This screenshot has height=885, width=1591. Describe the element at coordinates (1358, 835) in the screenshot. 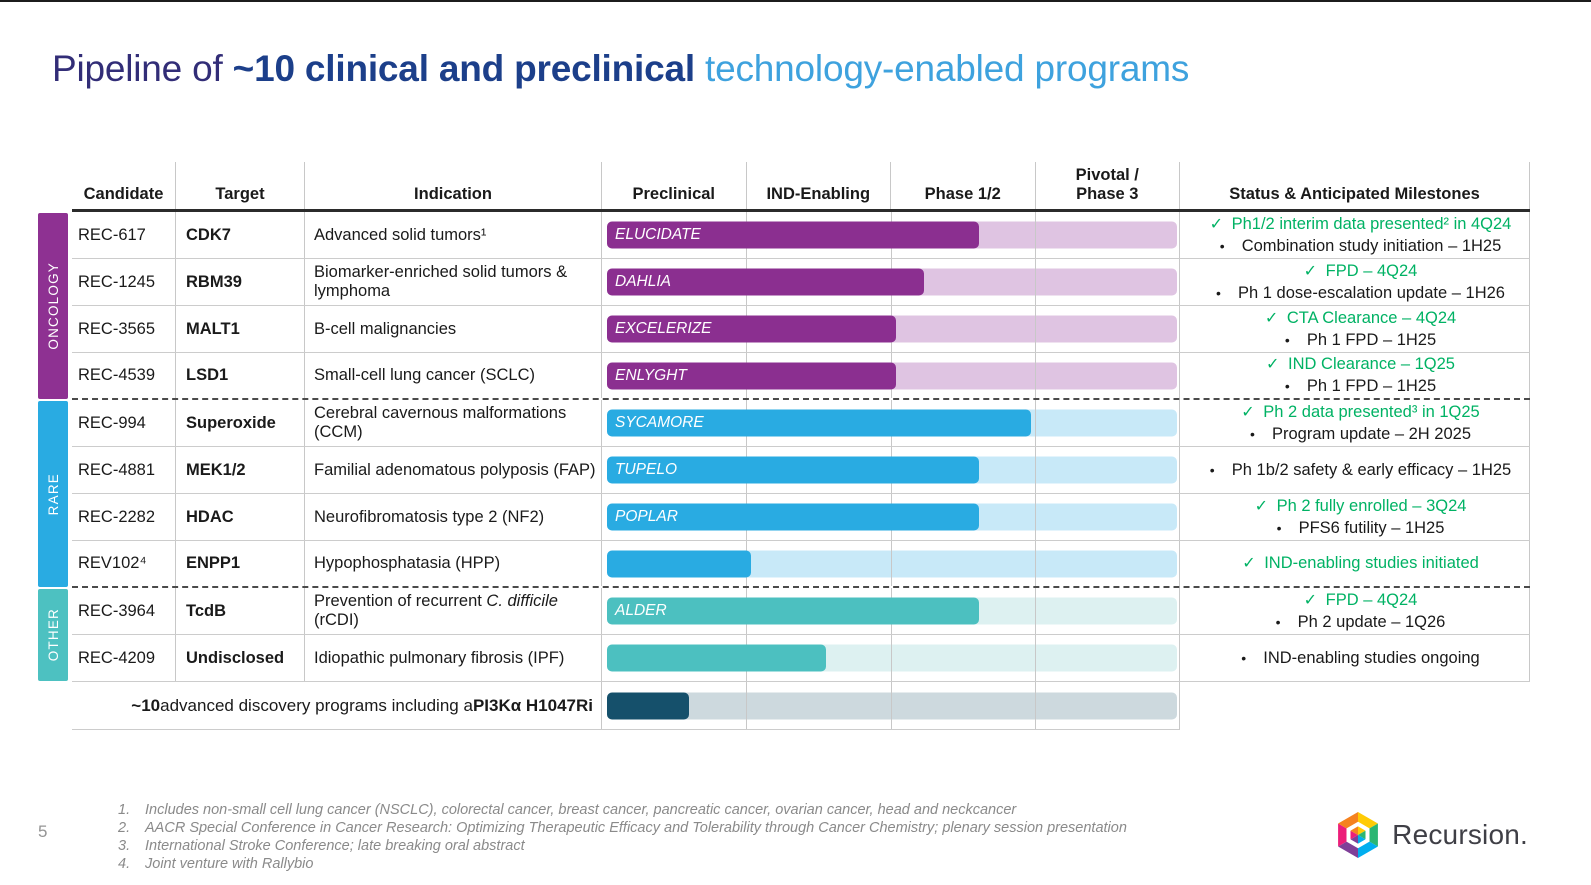

I see `recursion-hexagon-icon` at that location.